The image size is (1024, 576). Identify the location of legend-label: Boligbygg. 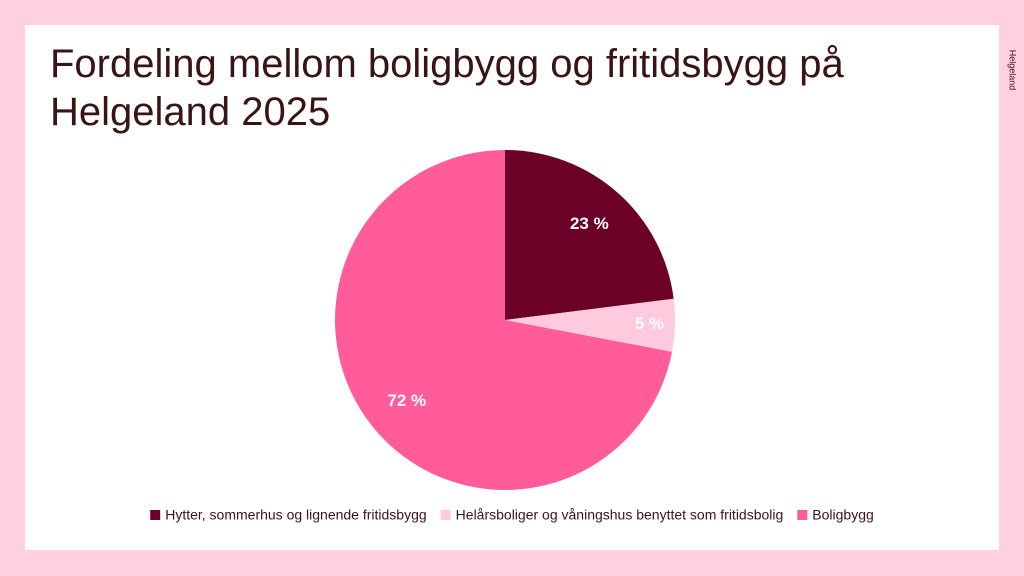
(843, 515).